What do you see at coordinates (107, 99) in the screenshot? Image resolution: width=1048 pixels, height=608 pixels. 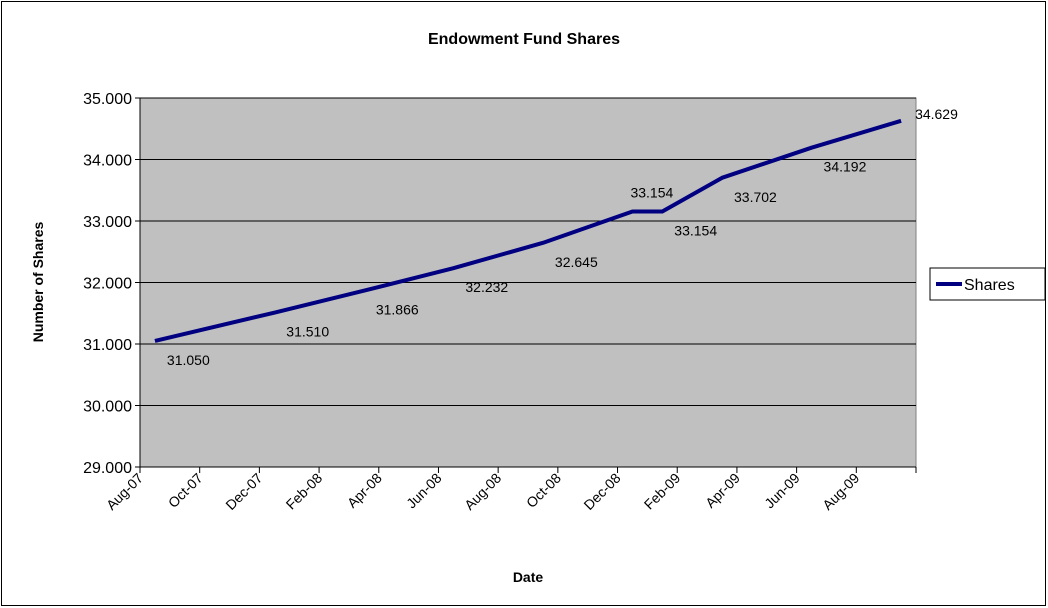 I see `y-tick-label: 35.000` at bounding box center [107, 99].